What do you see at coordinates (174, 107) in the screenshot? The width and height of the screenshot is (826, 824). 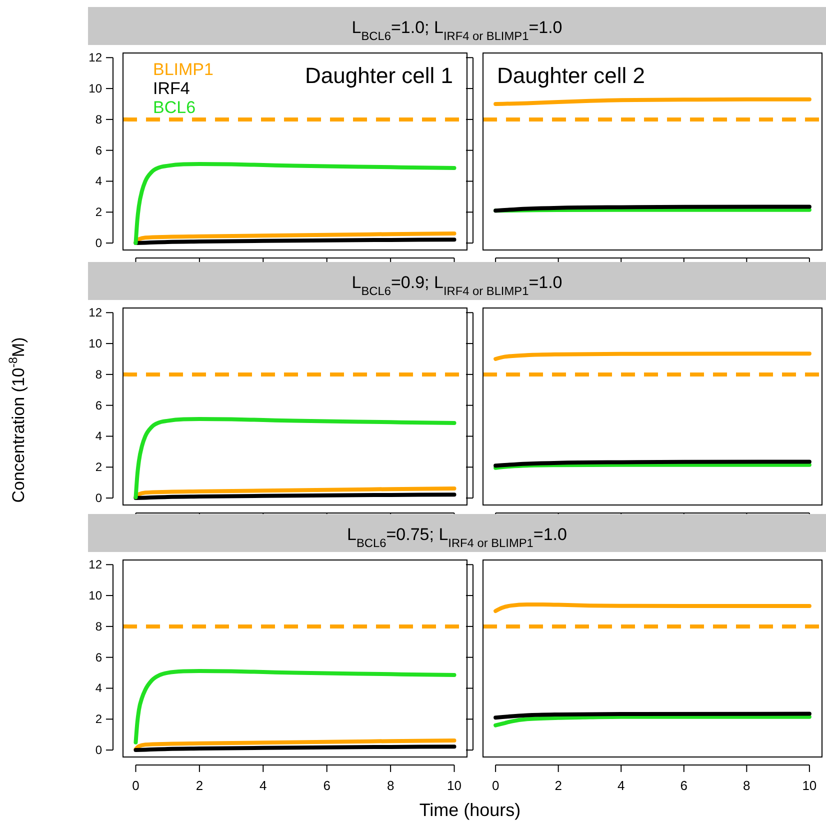 I see `text: BCL6` at bounding box center [174, 107].